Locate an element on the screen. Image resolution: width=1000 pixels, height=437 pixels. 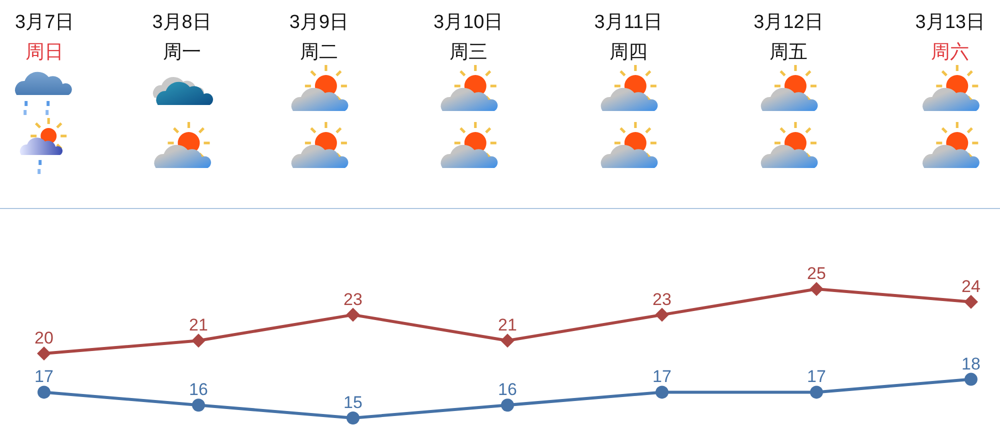
data-label: 18 is located at coordinates (971, 364).